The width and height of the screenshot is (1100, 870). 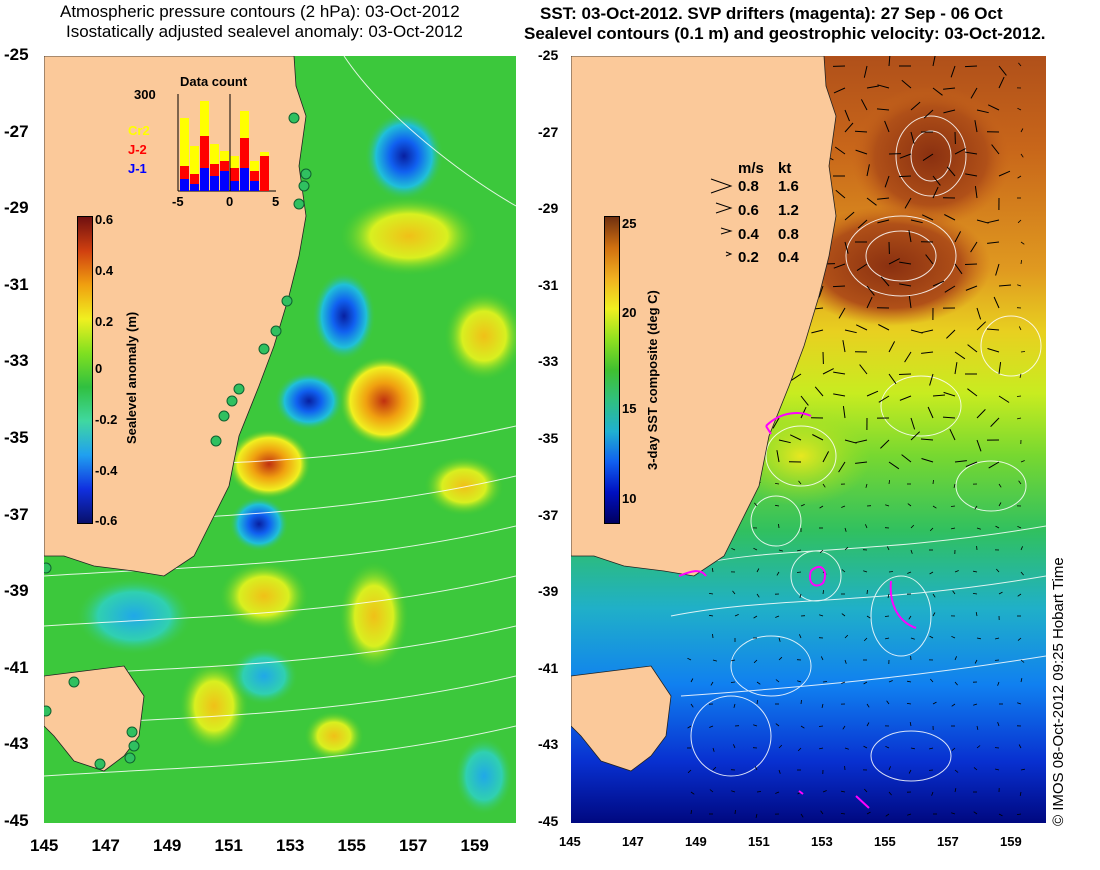 I want to click on left-xtick: 145, so click(x=44, y=845).